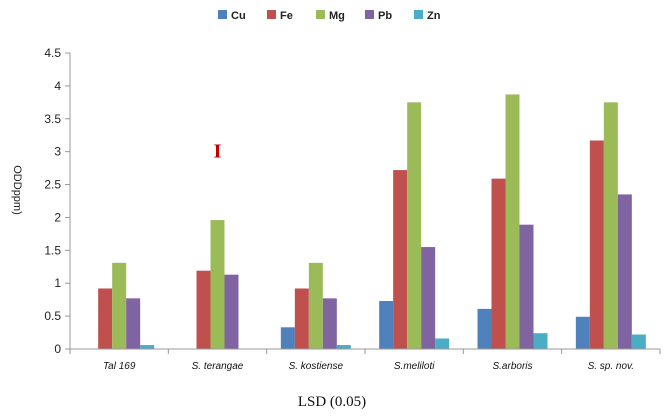  What do you see at coordinates (337, 16) in the screenshot?
I see `legend-label-mg: Mg` at bounding box center [337, 16].